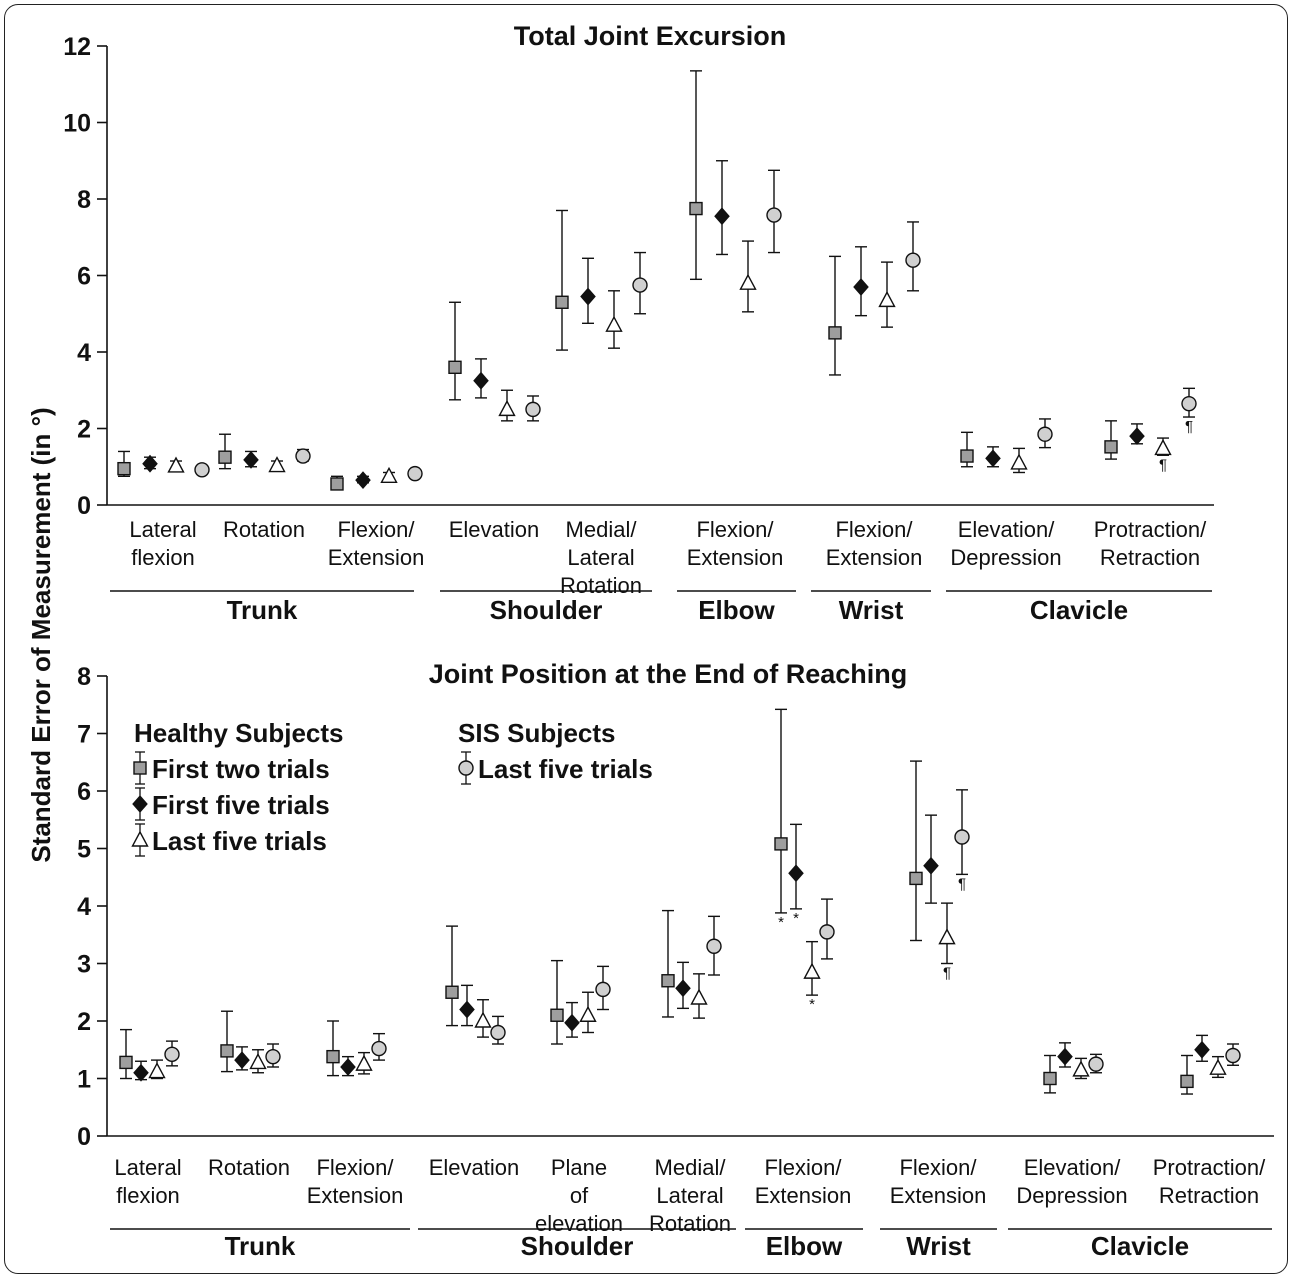 Image resolution: width=1292 pixels, height=1274 pixels. Describe the element at coordinates (84, 965) in the screenshot. I see `y-tick-label: 3` at that location.